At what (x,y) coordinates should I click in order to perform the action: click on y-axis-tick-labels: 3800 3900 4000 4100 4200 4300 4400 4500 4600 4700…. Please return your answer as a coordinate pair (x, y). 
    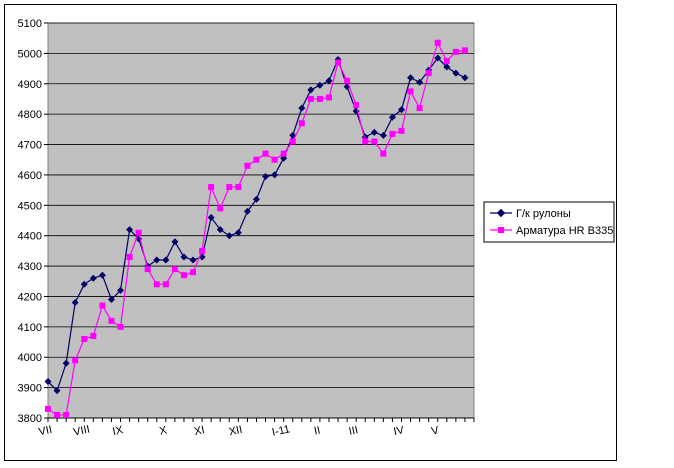
    Looking at the image, I should click on (33, 221).